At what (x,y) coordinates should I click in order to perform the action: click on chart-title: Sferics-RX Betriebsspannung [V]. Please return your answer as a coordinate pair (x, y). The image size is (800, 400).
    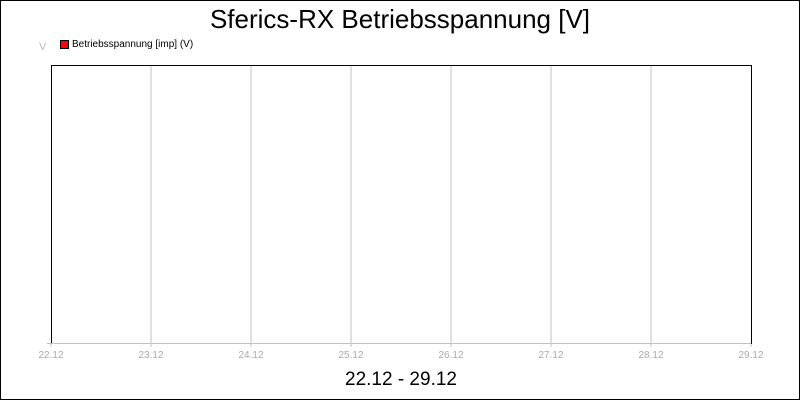
    Looking at the image, I should click on (400, 19).